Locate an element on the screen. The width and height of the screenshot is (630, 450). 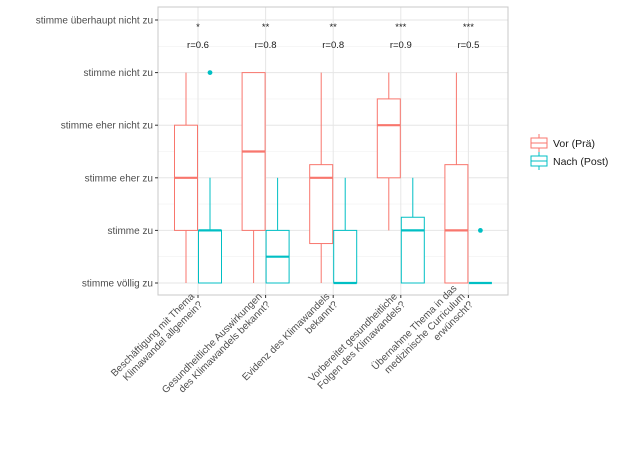
significance-label: * is located at coordinates (198, 27).